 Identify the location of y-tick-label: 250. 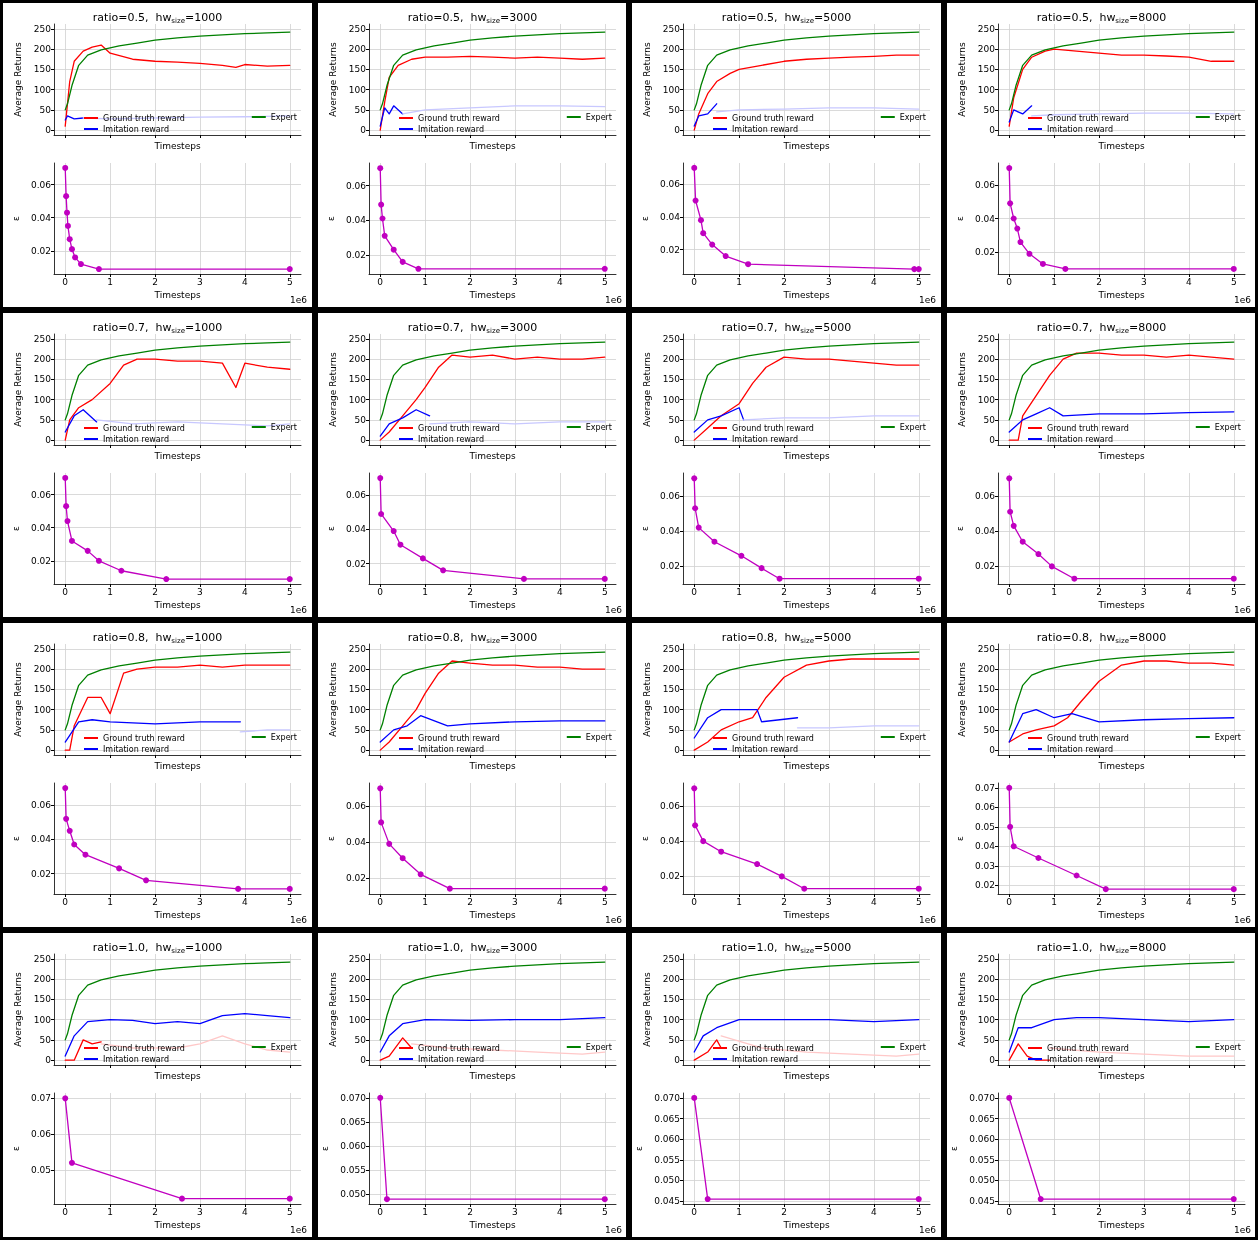
(986, 648).